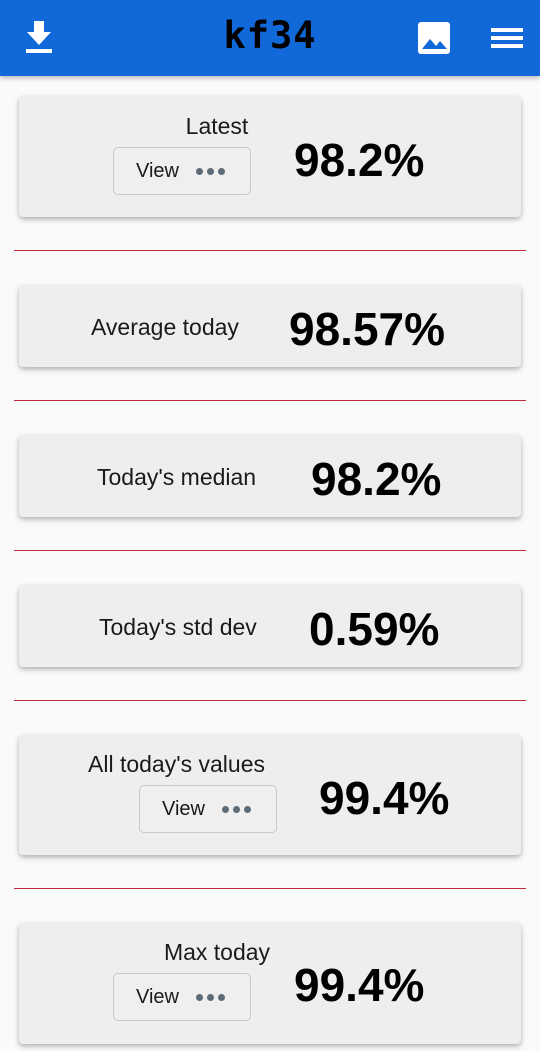 This screenshot has width=540, height=1051. I want to click on stat-card-todays-median: Today's median 98.2%, so click(270, 476).